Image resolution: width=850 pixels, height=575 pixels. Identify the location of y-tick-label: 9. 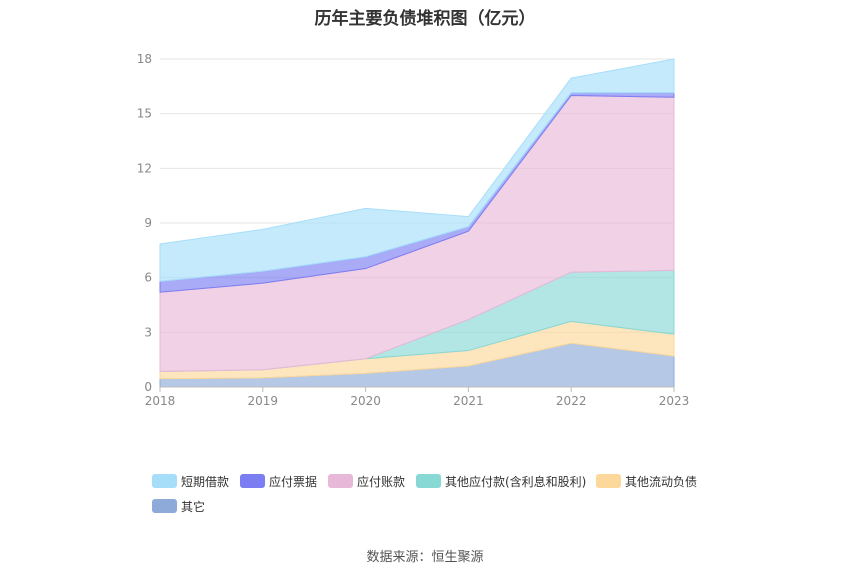
(148, 223).